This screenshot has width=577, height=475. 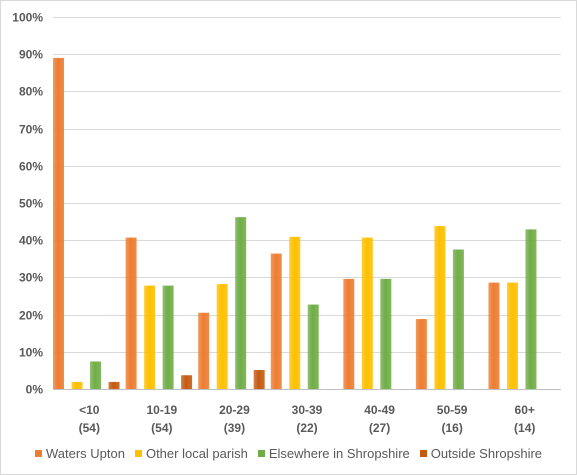 What do you see at coordinates (451, 428) in the screenshot?
I see `x-tick-sublabel: (16)` at bounding box center [451, 428].